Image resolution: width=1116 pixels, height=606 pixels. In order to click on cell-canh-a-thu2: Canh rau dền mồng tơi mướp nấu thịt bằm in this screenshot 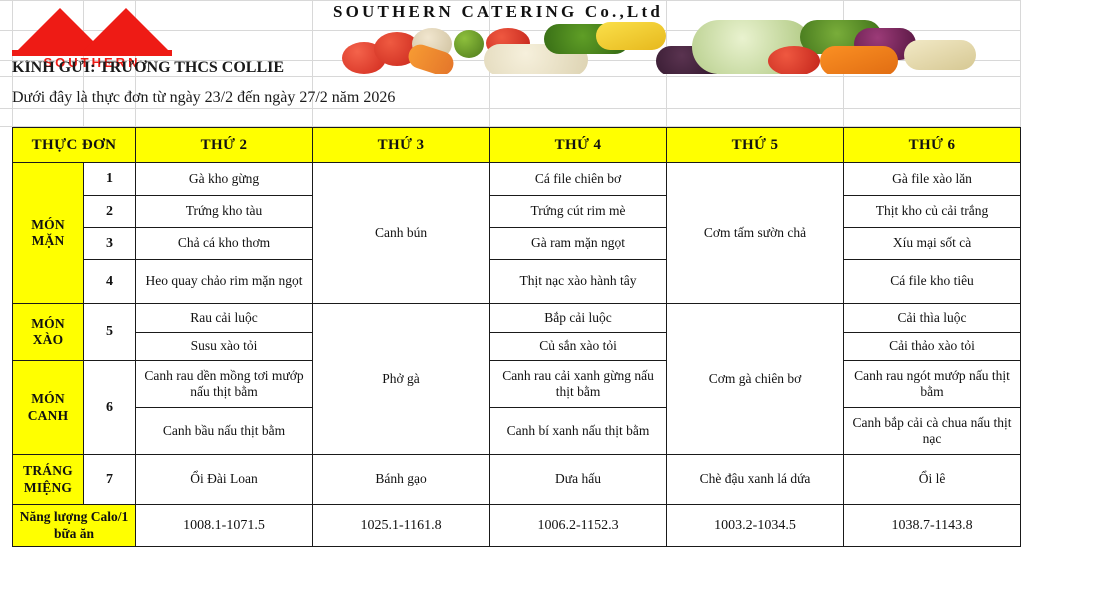, I will do `click(224, 384)`.